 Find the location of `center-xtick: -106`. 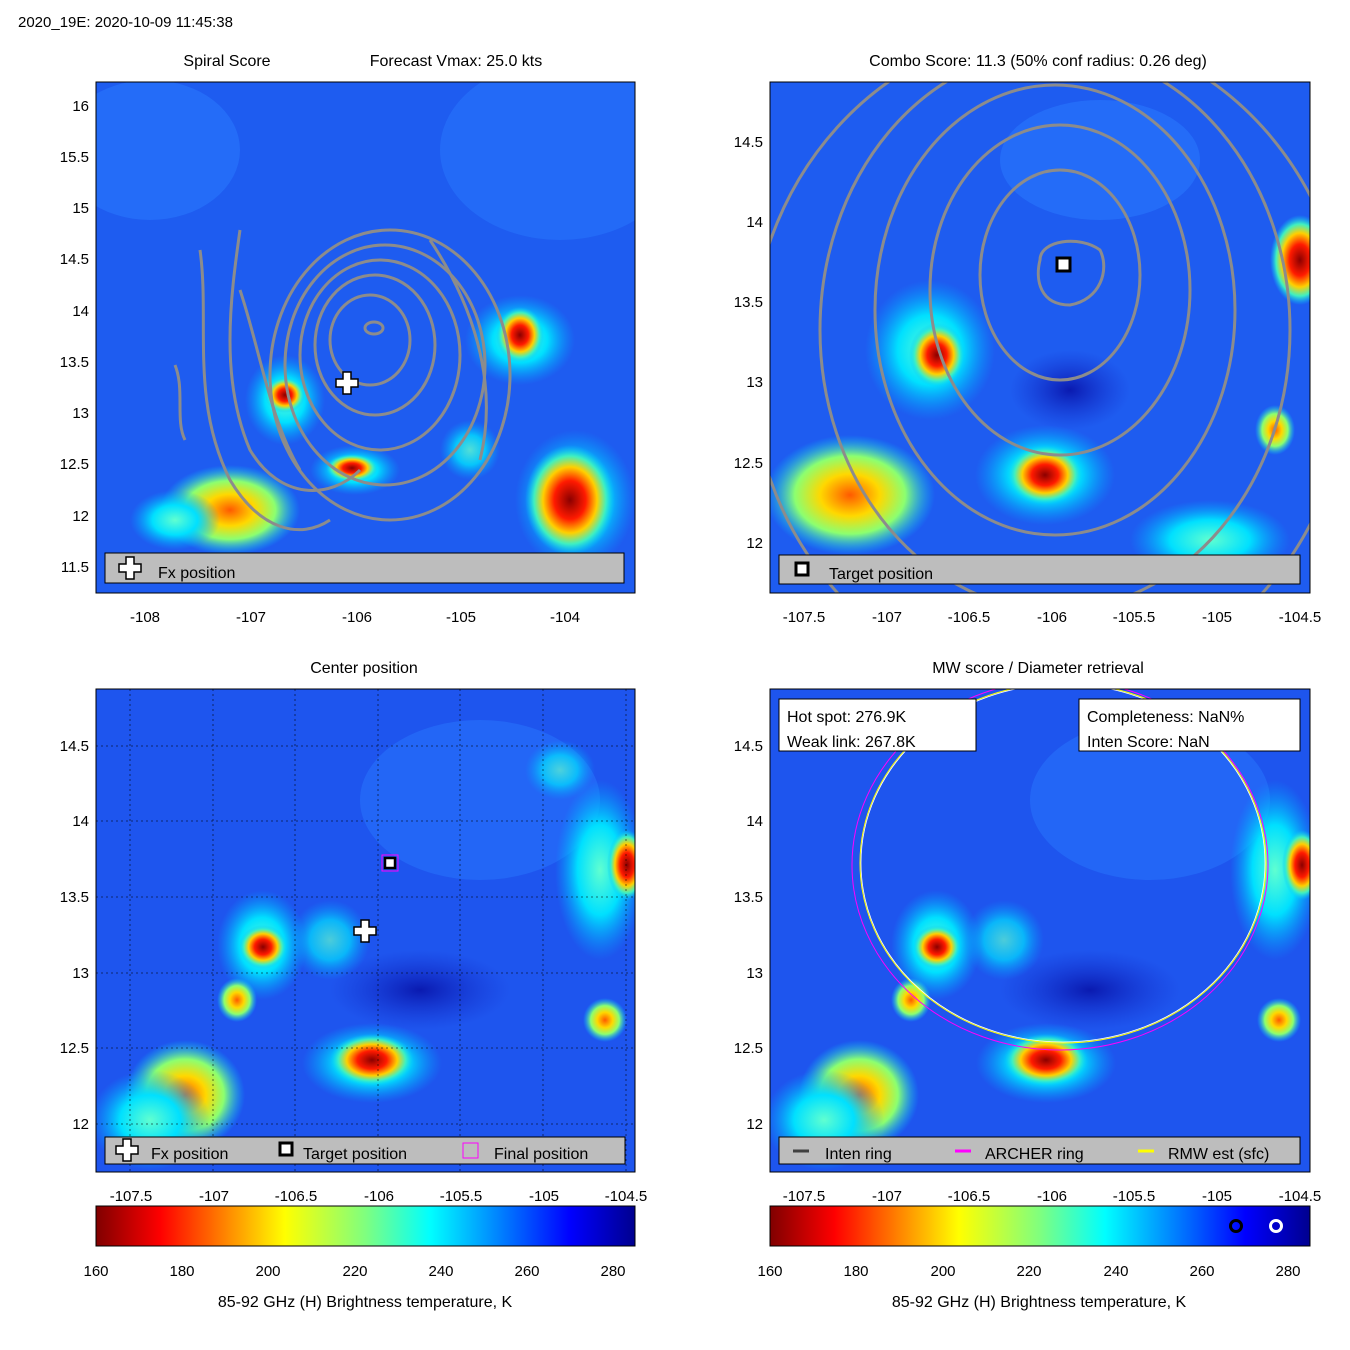

center-xtick: -106 is located at coordinates (379, 1196).